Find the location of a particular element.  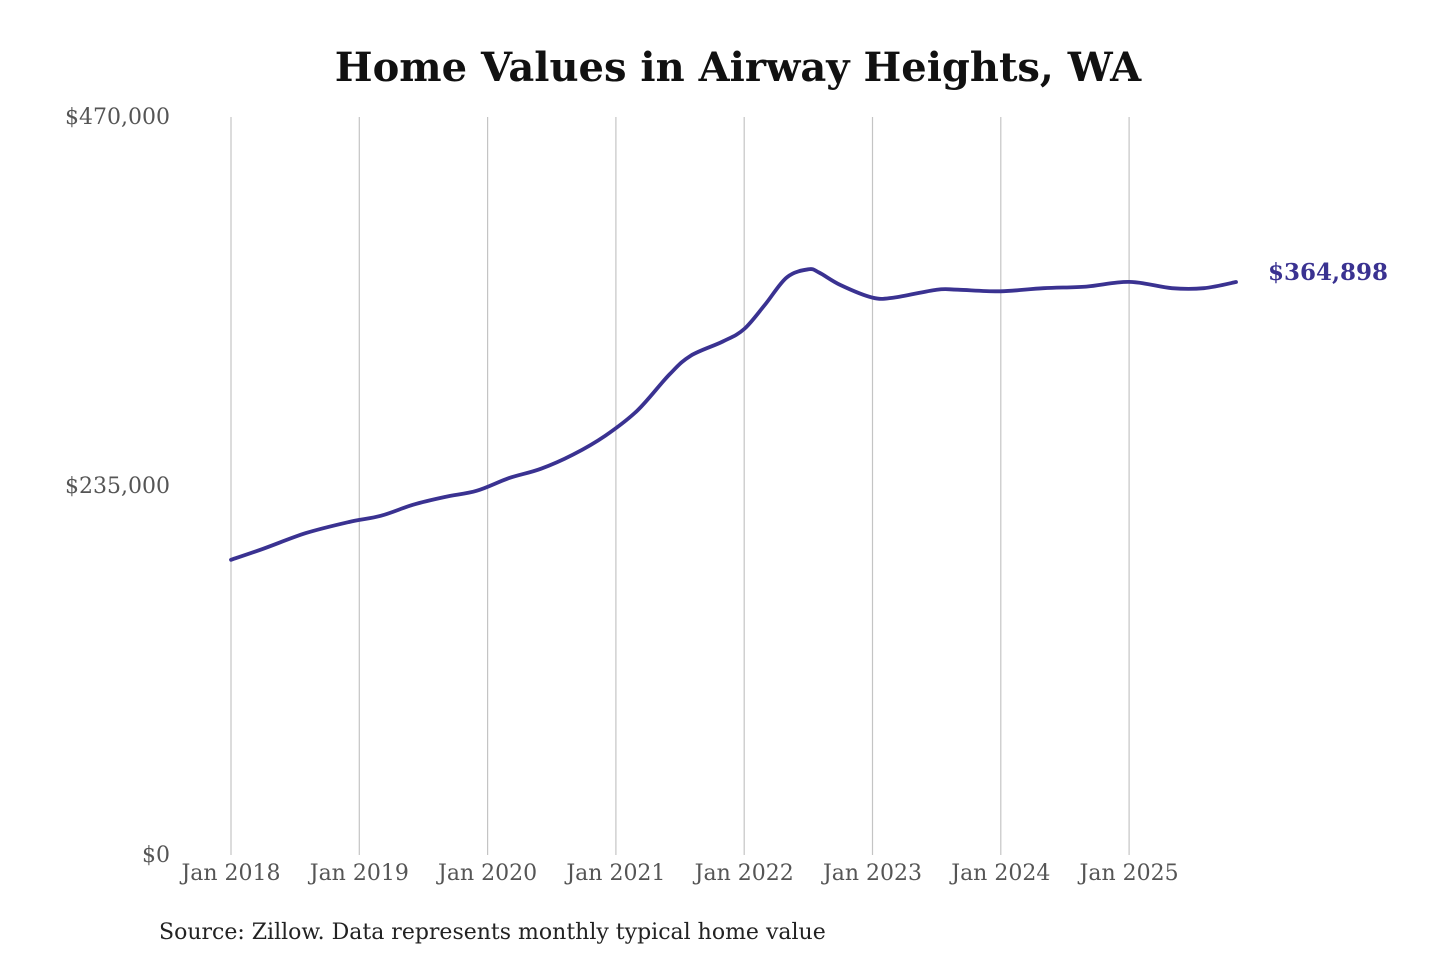

x-tick-label-2021-01: Jan 2021 is located at coordinates (614, 873).